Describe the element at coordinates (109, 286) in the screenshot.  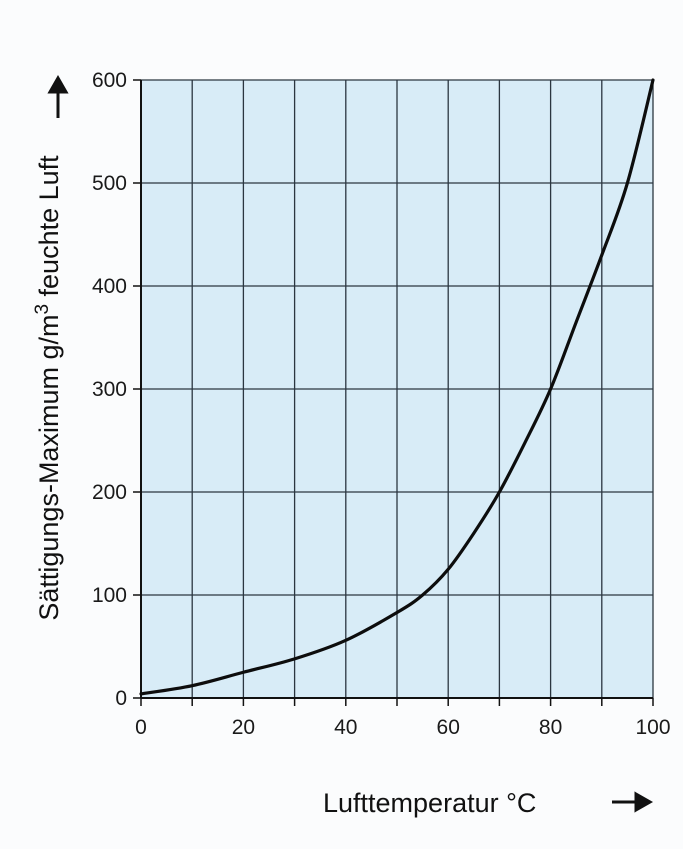
I see `y-tick-label: 400` at that location.